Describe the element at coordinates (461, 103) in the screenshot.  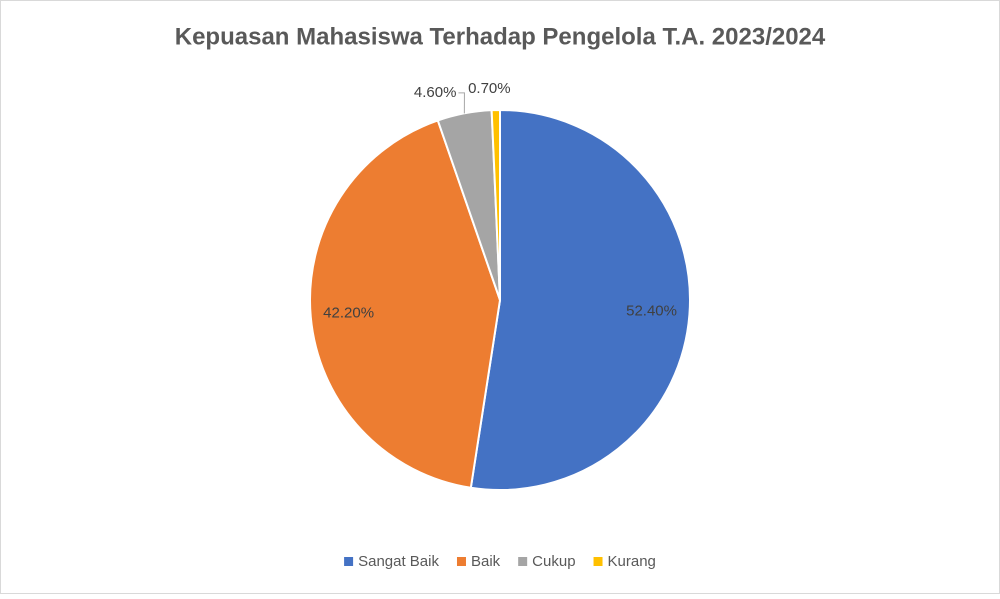
I see `leader-line` at that location.